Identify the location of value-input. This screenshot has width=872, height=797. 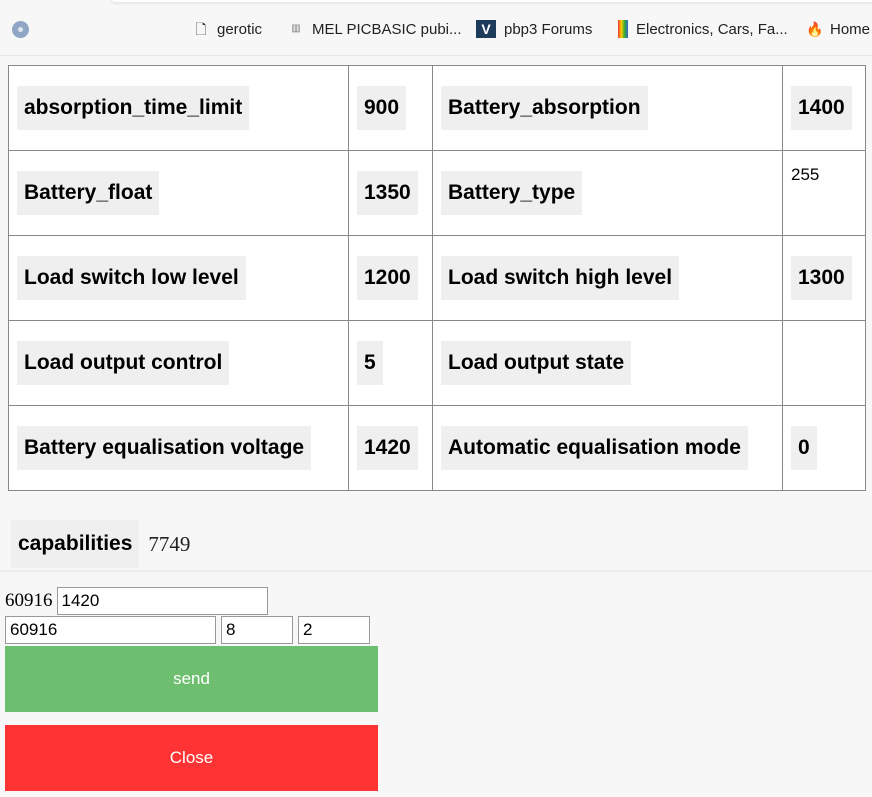
(162, 601).